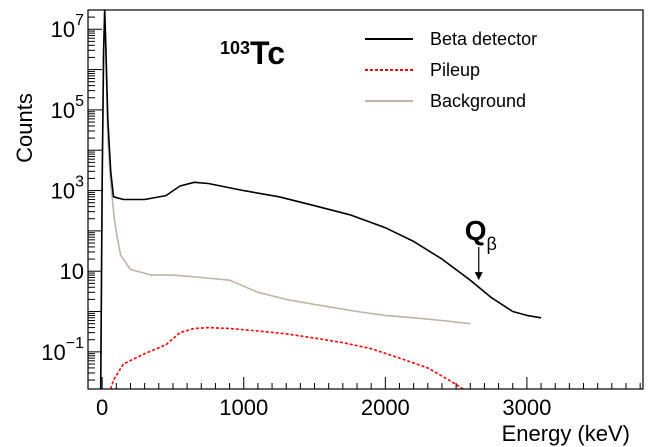 This screenshot has height=447, width=650. Describe the element at coordinates (286, 358) in the screenshot. I see `series-pileup` at that location.